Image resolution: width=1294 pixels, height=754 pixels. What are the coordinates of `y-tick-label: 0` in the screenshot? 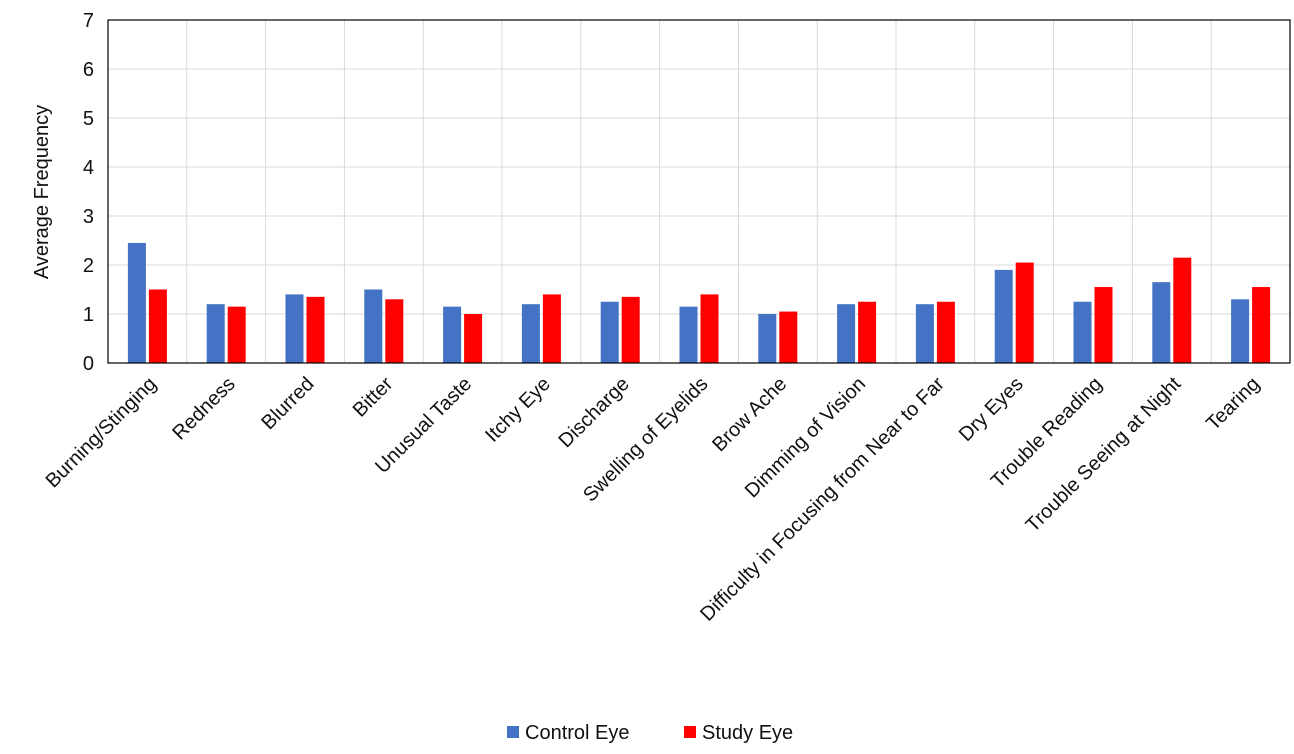 It's located at (88, 364).